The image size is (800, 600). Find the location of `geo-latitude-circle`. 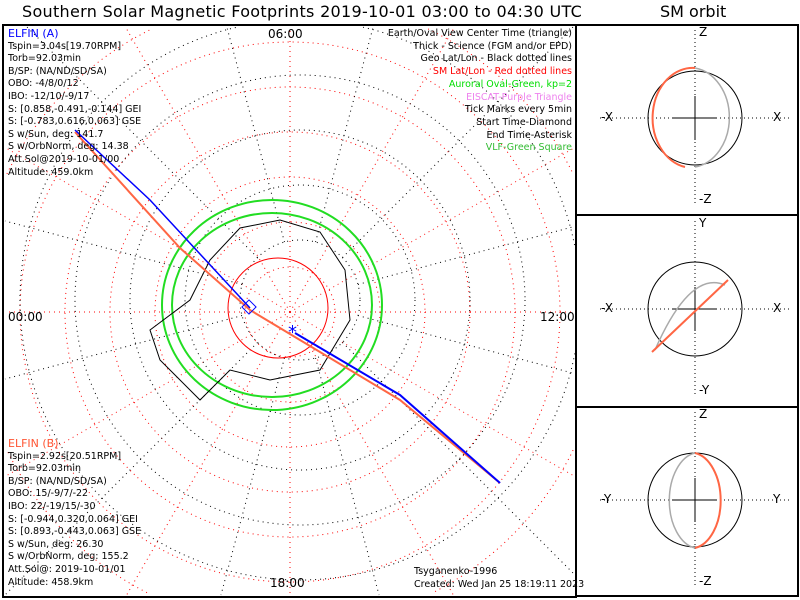

geo-latitude-circle is located at coordinates (300, 300).